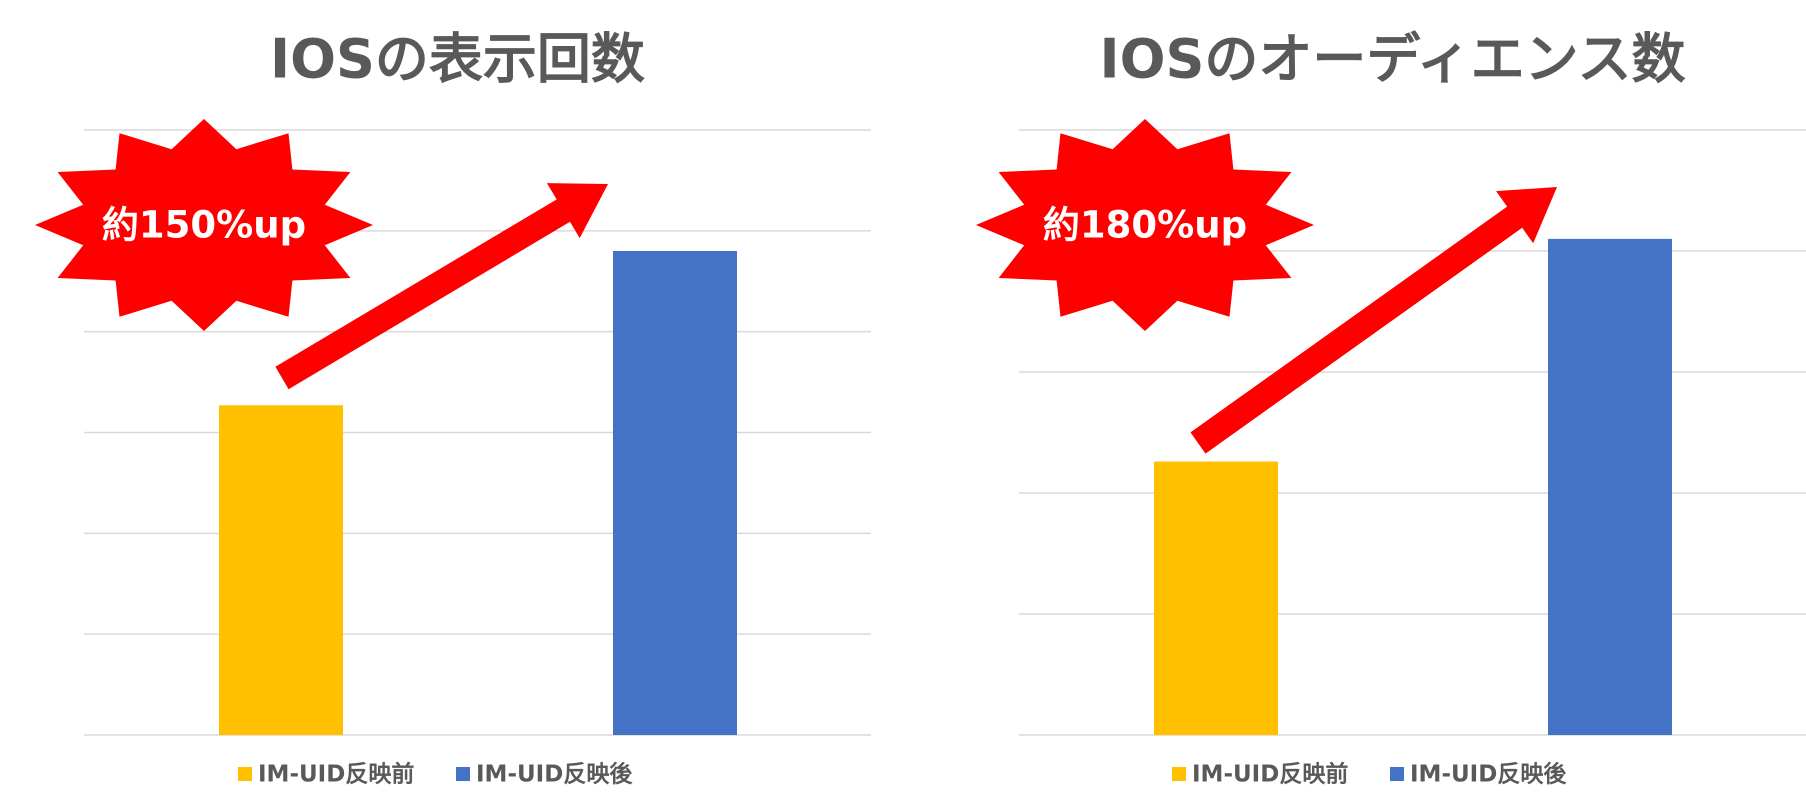 This screenshot has width=1806, height=812. What do you see at coordinates (1392, 59) in the screenshot?
I see `chart-title: IOSのオーディエンス数` at bounding box center [1392, 59].